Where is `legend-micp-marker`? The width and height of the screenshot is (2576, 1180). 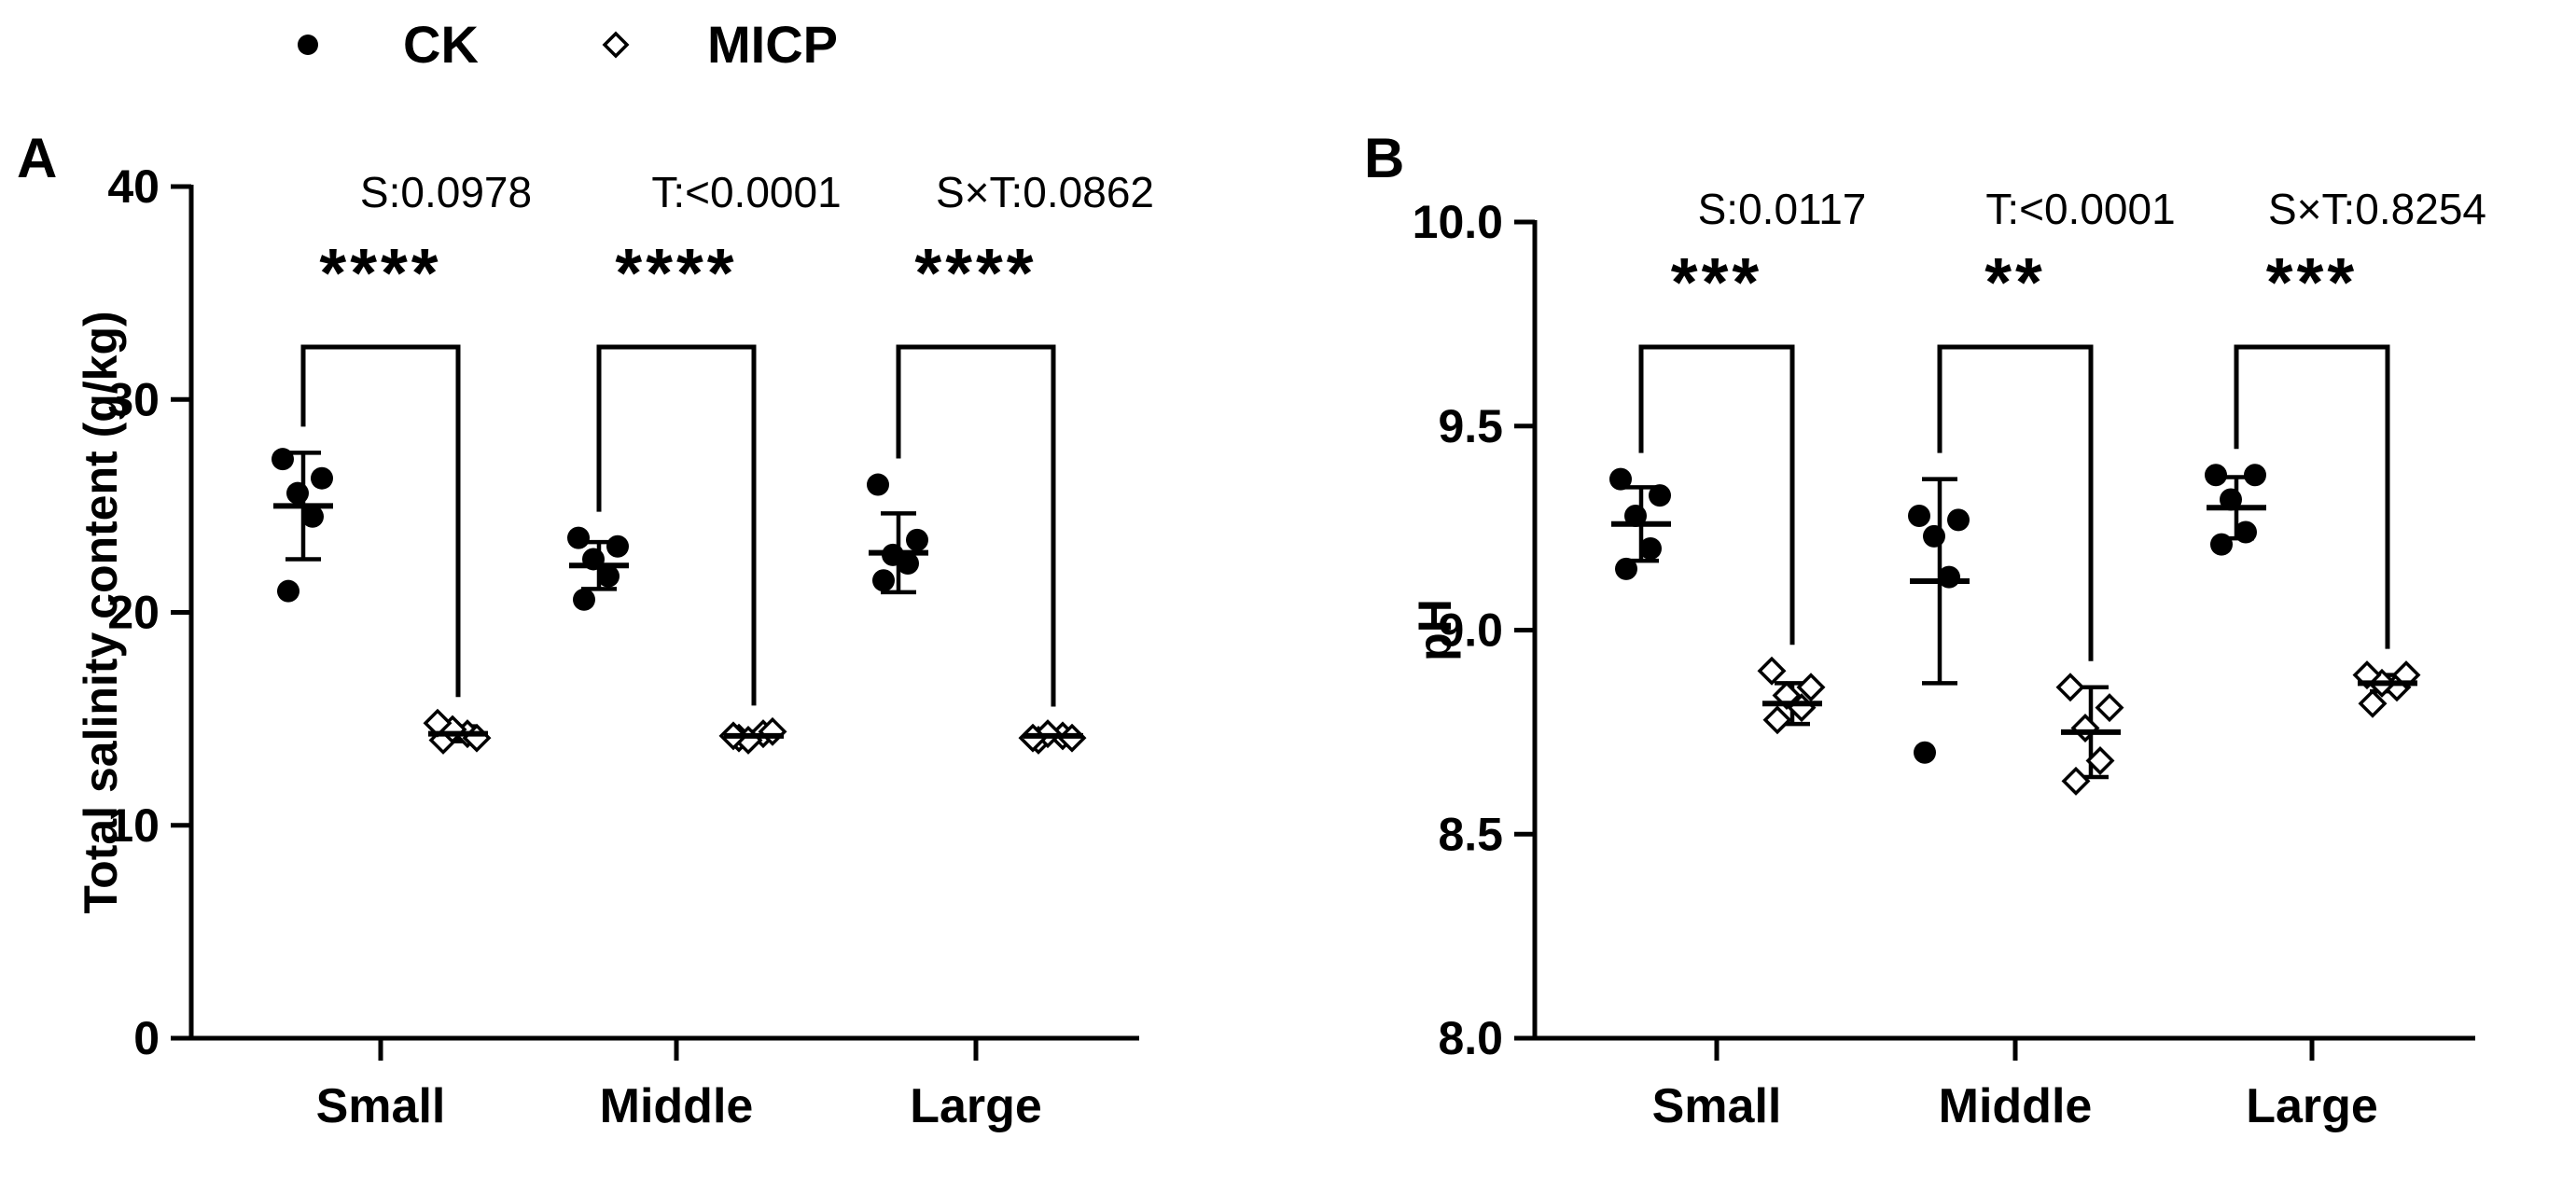
legend-micp-marker is located at coordinates (616, 45).